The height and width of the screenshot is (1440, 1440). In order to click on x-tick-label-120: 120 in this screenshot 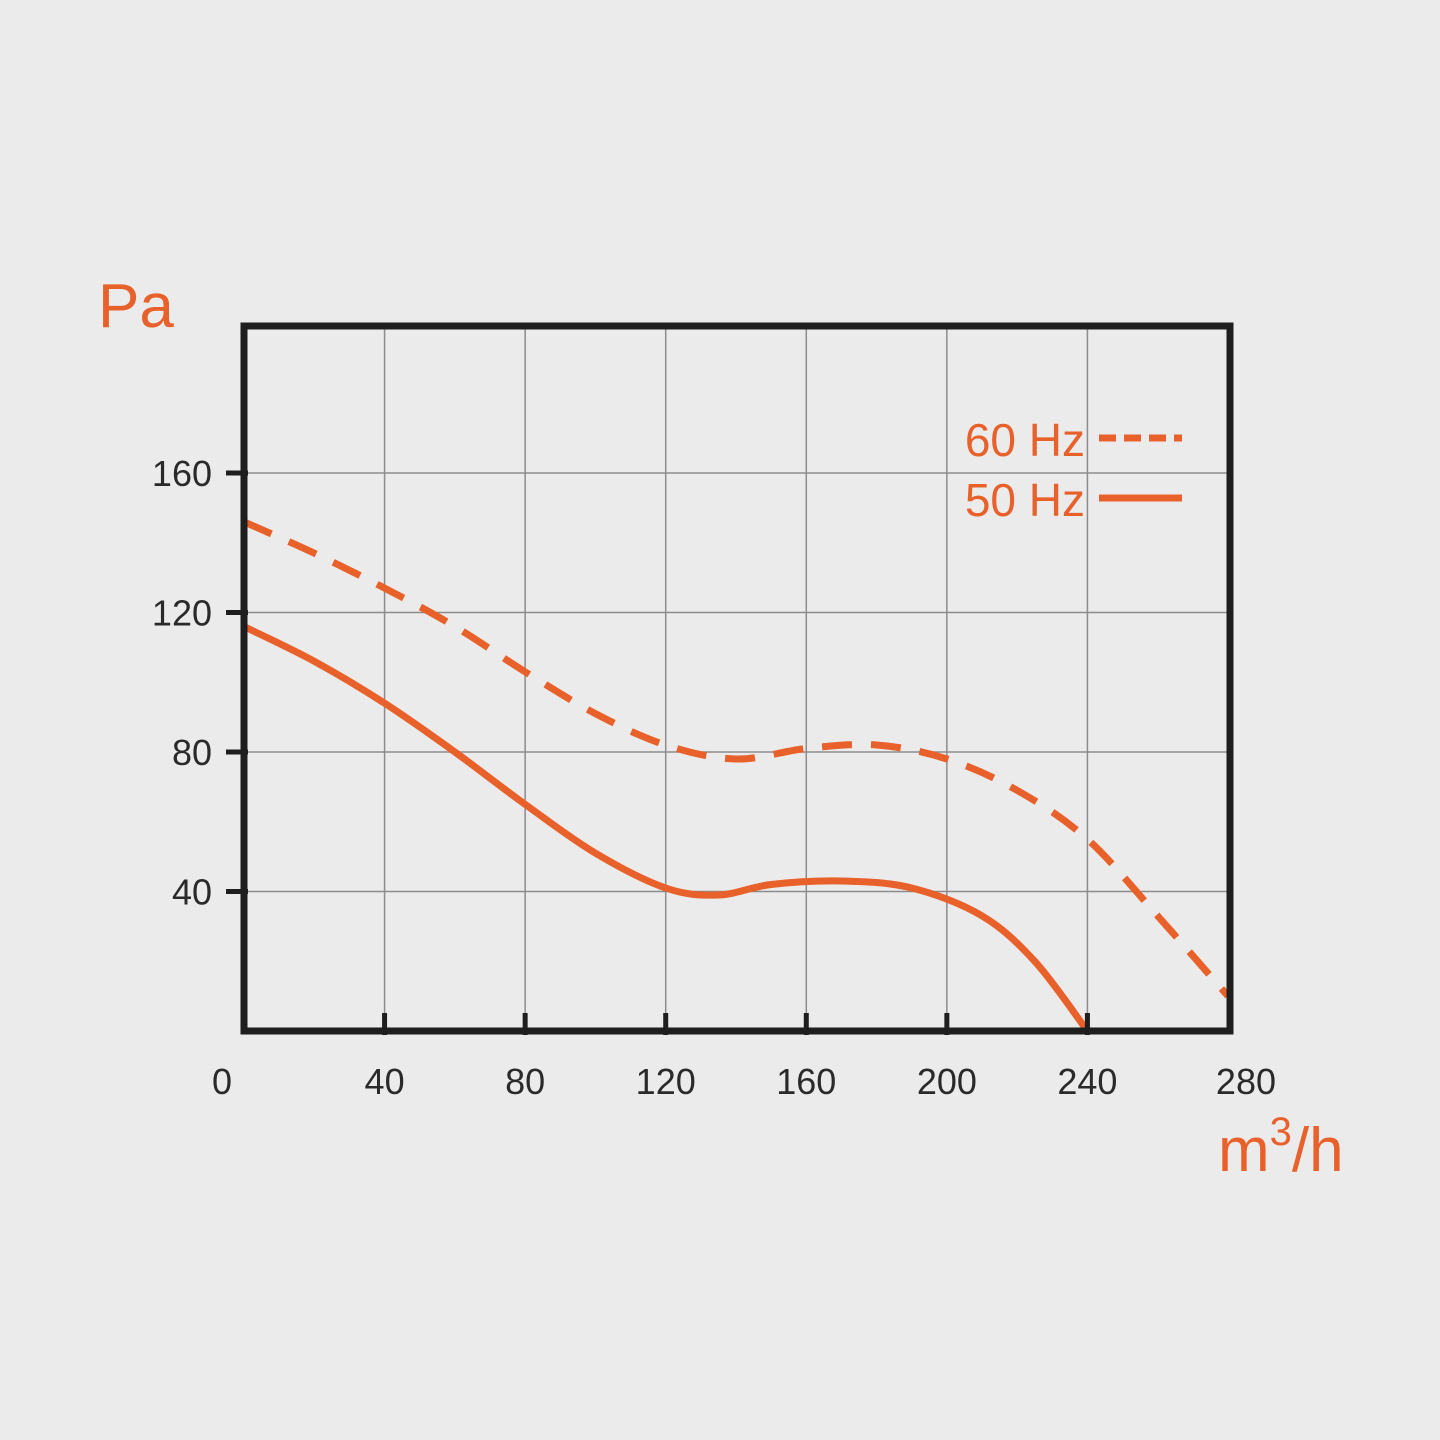, I will do `click(666, 1081)`.